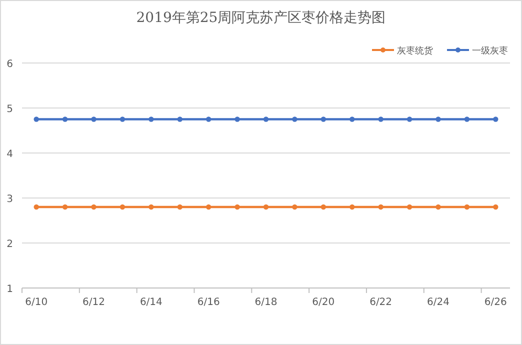  Describe the element at coordinates (208, 302) in the screenshot. I see `x-tick-label: 6/16` at that location.